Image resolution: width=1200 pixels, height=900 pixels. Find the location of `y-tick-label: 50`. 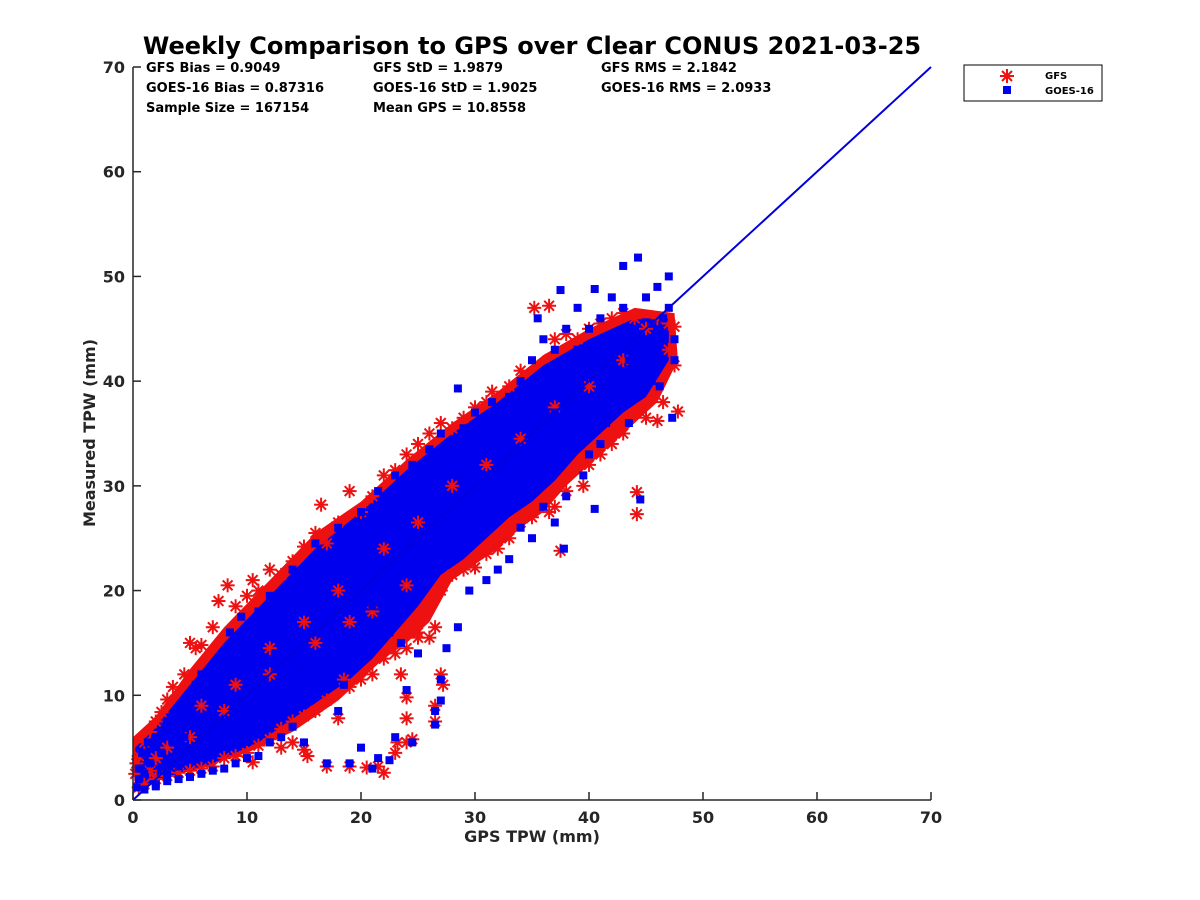

y-tick-label: 50 is located at coordinates (114, 276).